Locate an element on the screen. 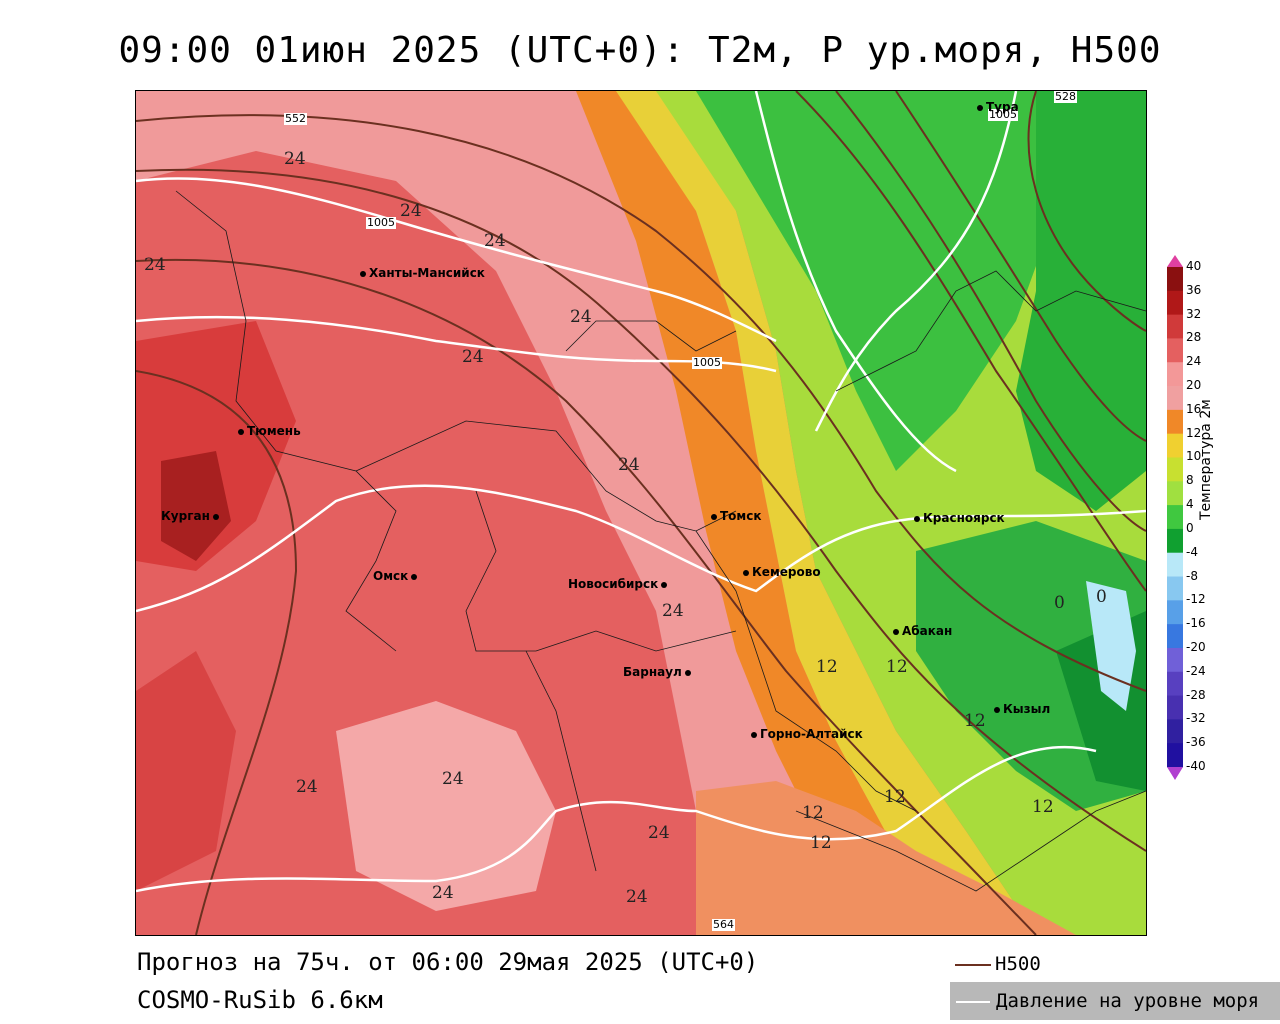 The width and height of the screenshot is (1280, 1024). colorbar-tick-label: 28 is located at coordinates (1194, 337).